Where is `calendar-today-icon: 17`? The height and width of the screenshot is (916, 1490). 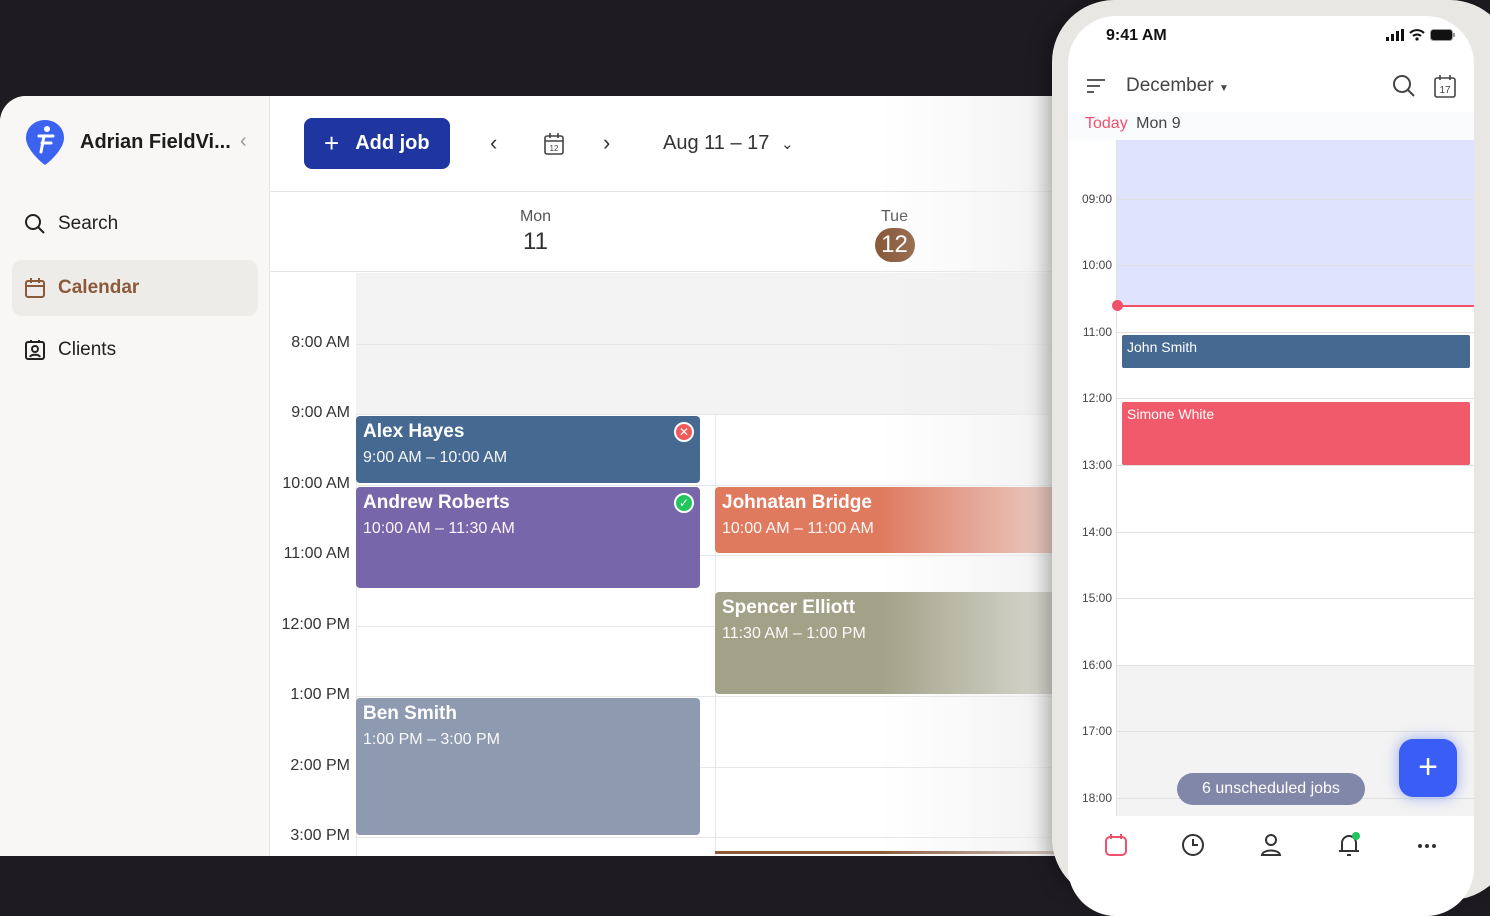
calendar-today-icon: 17 is located at coordinates (1445, 88).